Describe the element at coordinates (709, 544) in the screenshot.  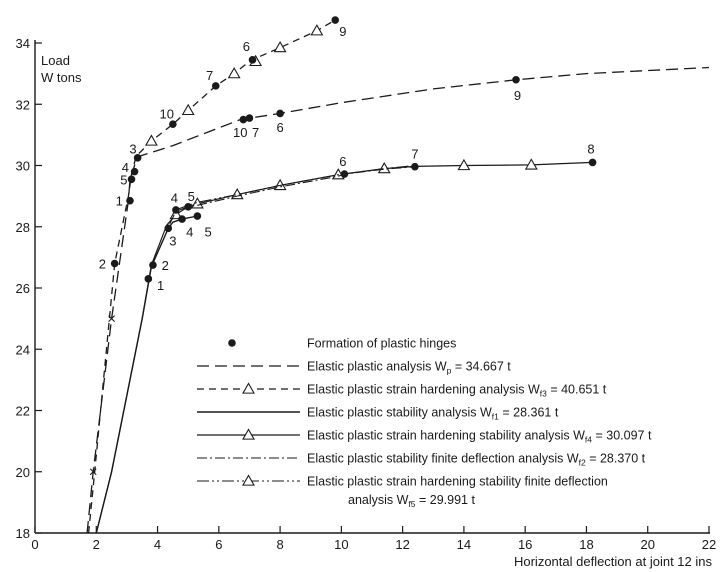
I see `x-tick-label: 22` at that location.